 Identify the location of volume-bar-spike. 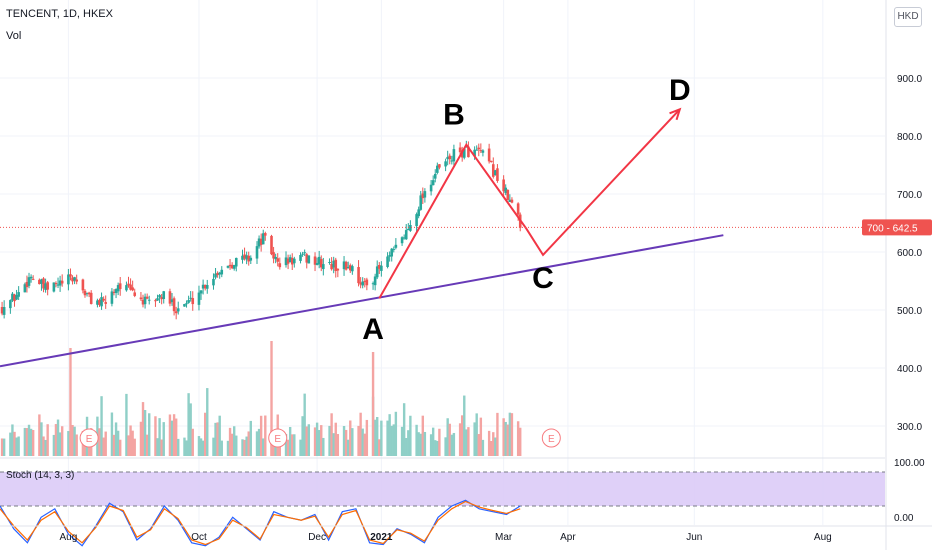
(271, 398).